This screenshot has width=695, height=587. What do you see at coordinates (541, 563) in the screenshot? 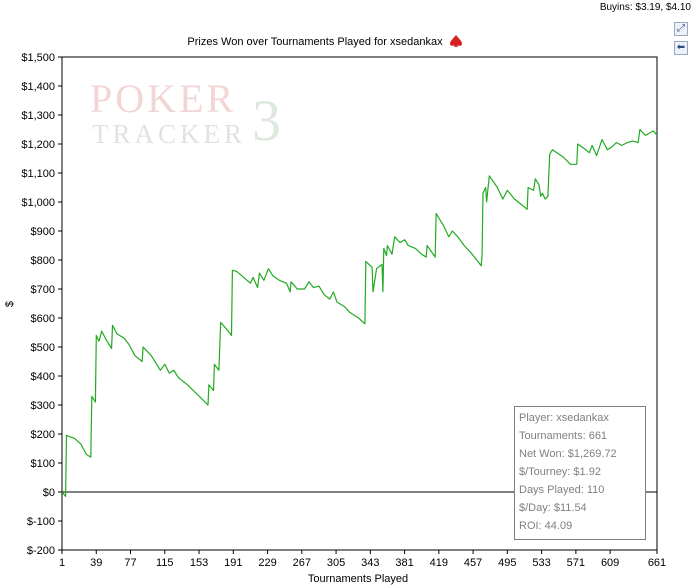
I see `x-tick-label: 533` at bounding box center [541, 563].